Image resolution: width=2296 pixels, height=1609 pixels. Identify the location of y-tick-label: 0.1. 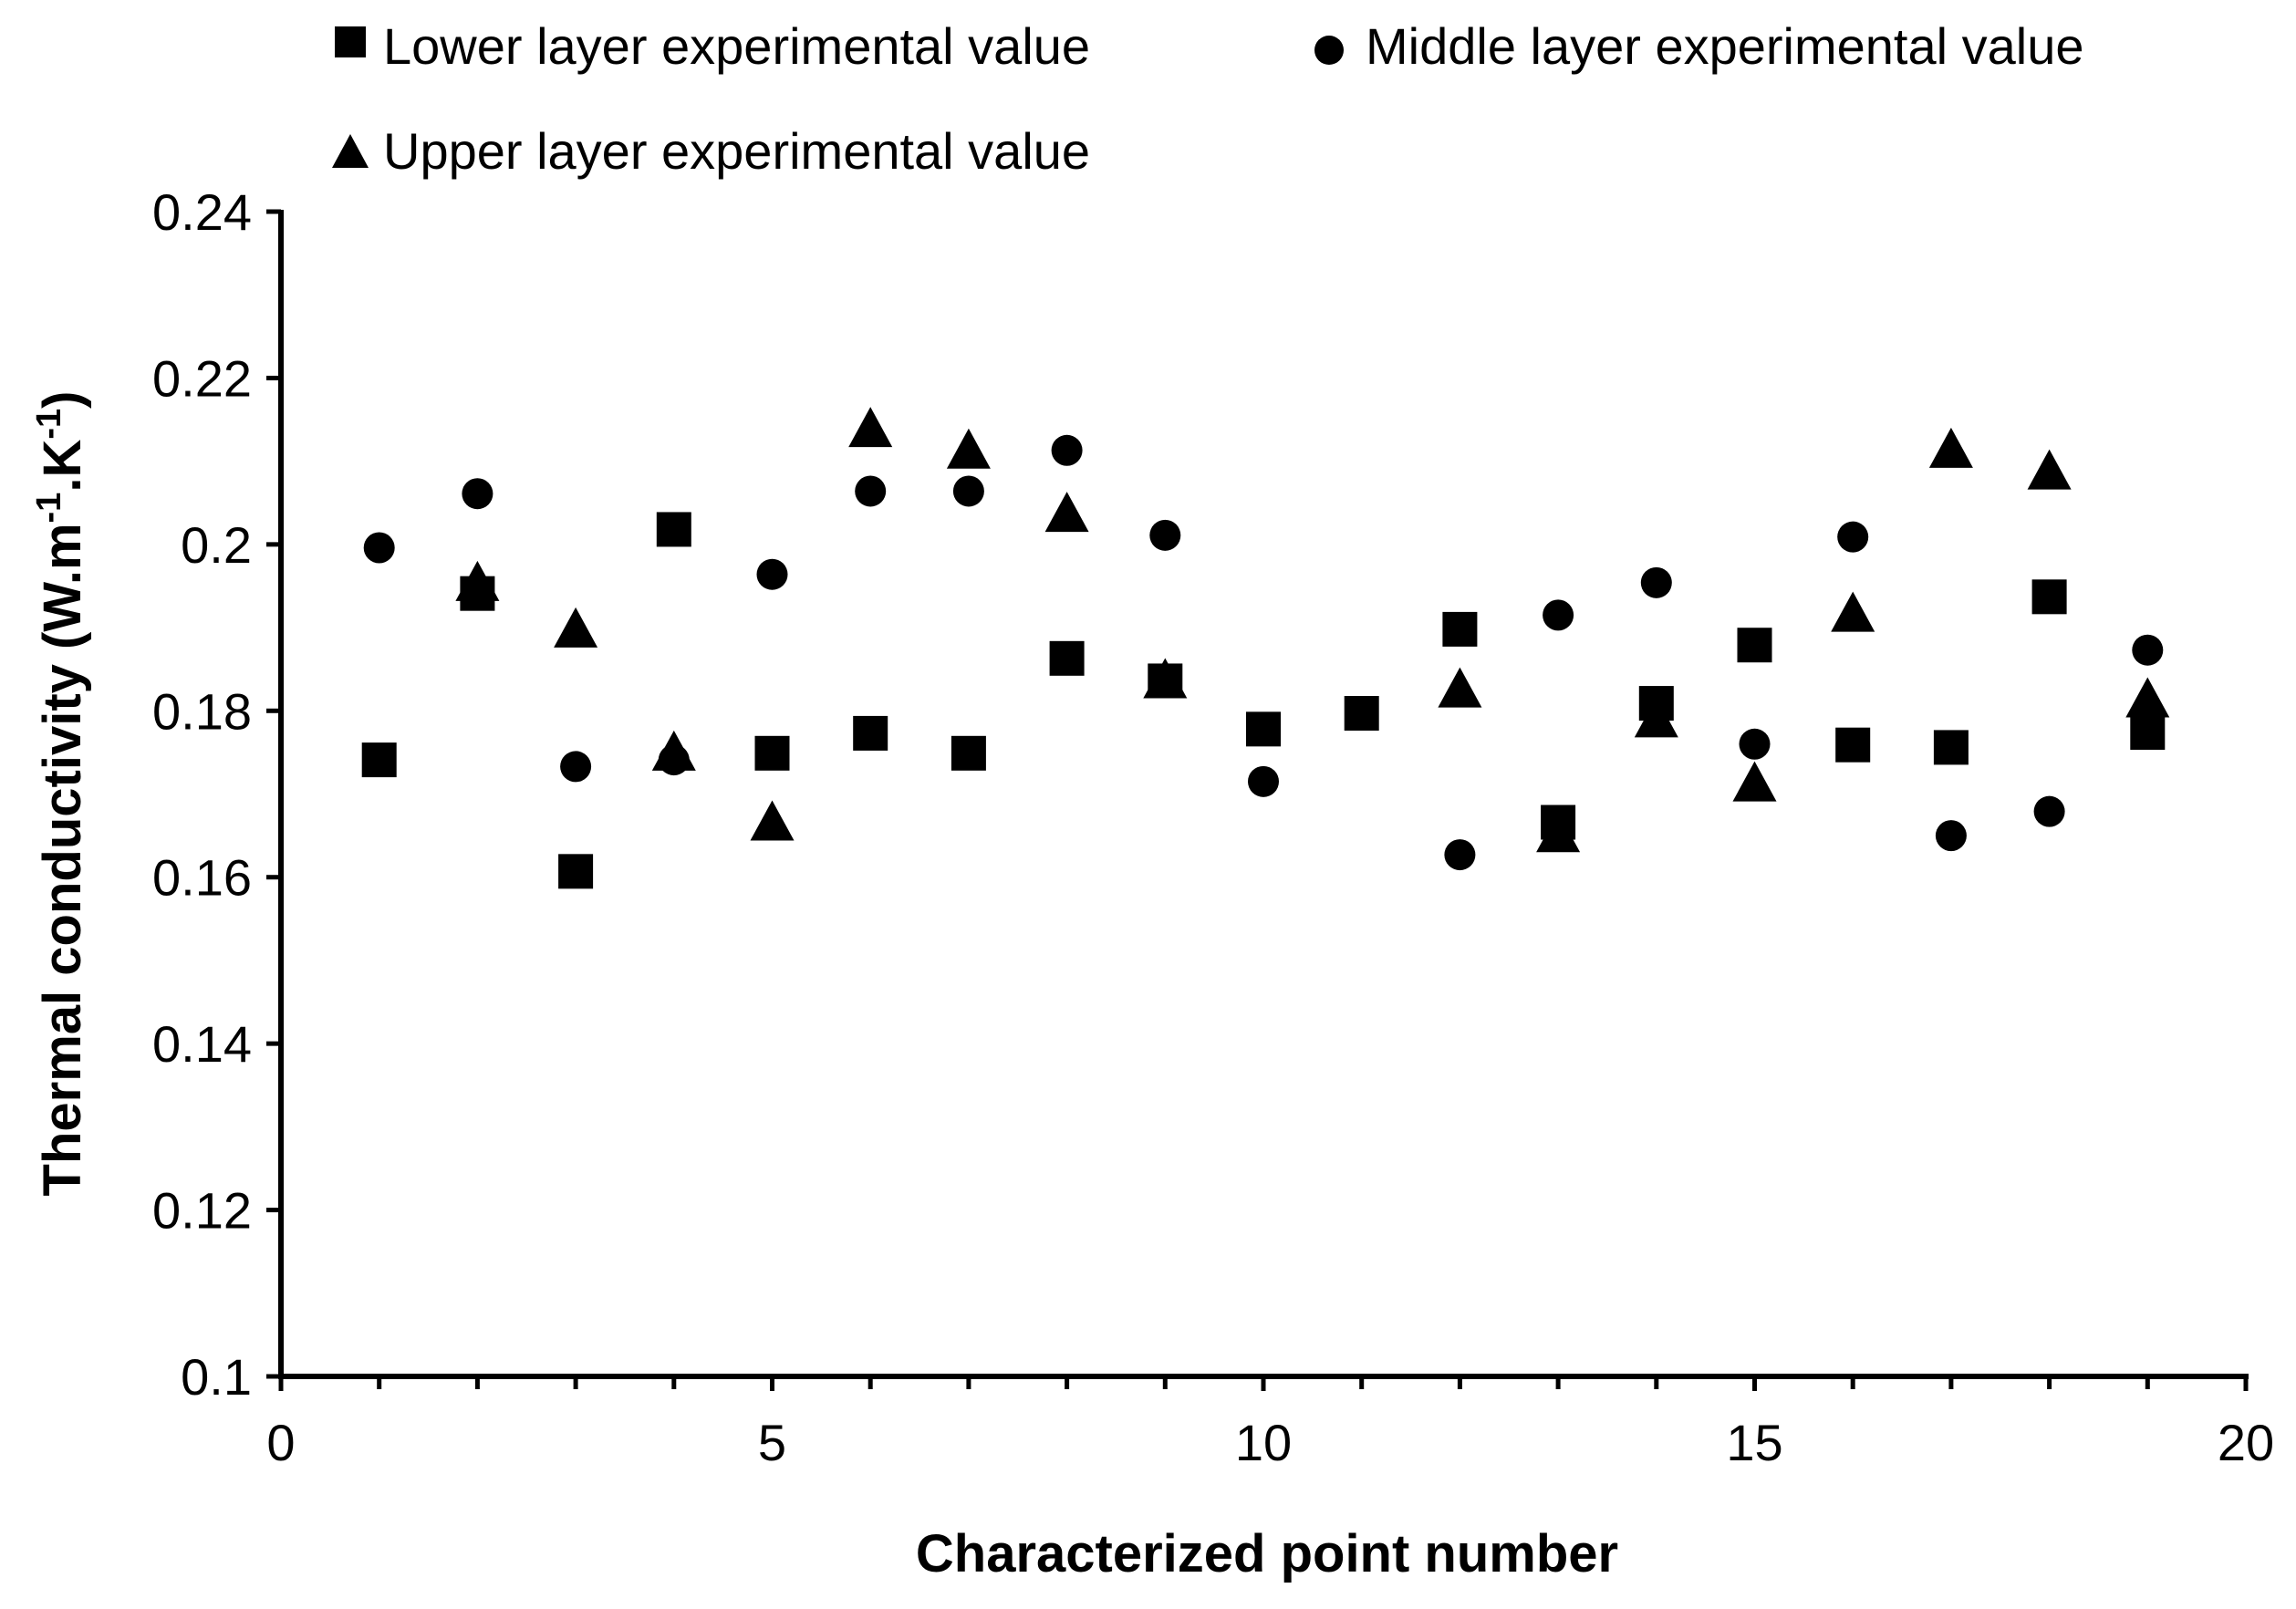
(217, 1377).